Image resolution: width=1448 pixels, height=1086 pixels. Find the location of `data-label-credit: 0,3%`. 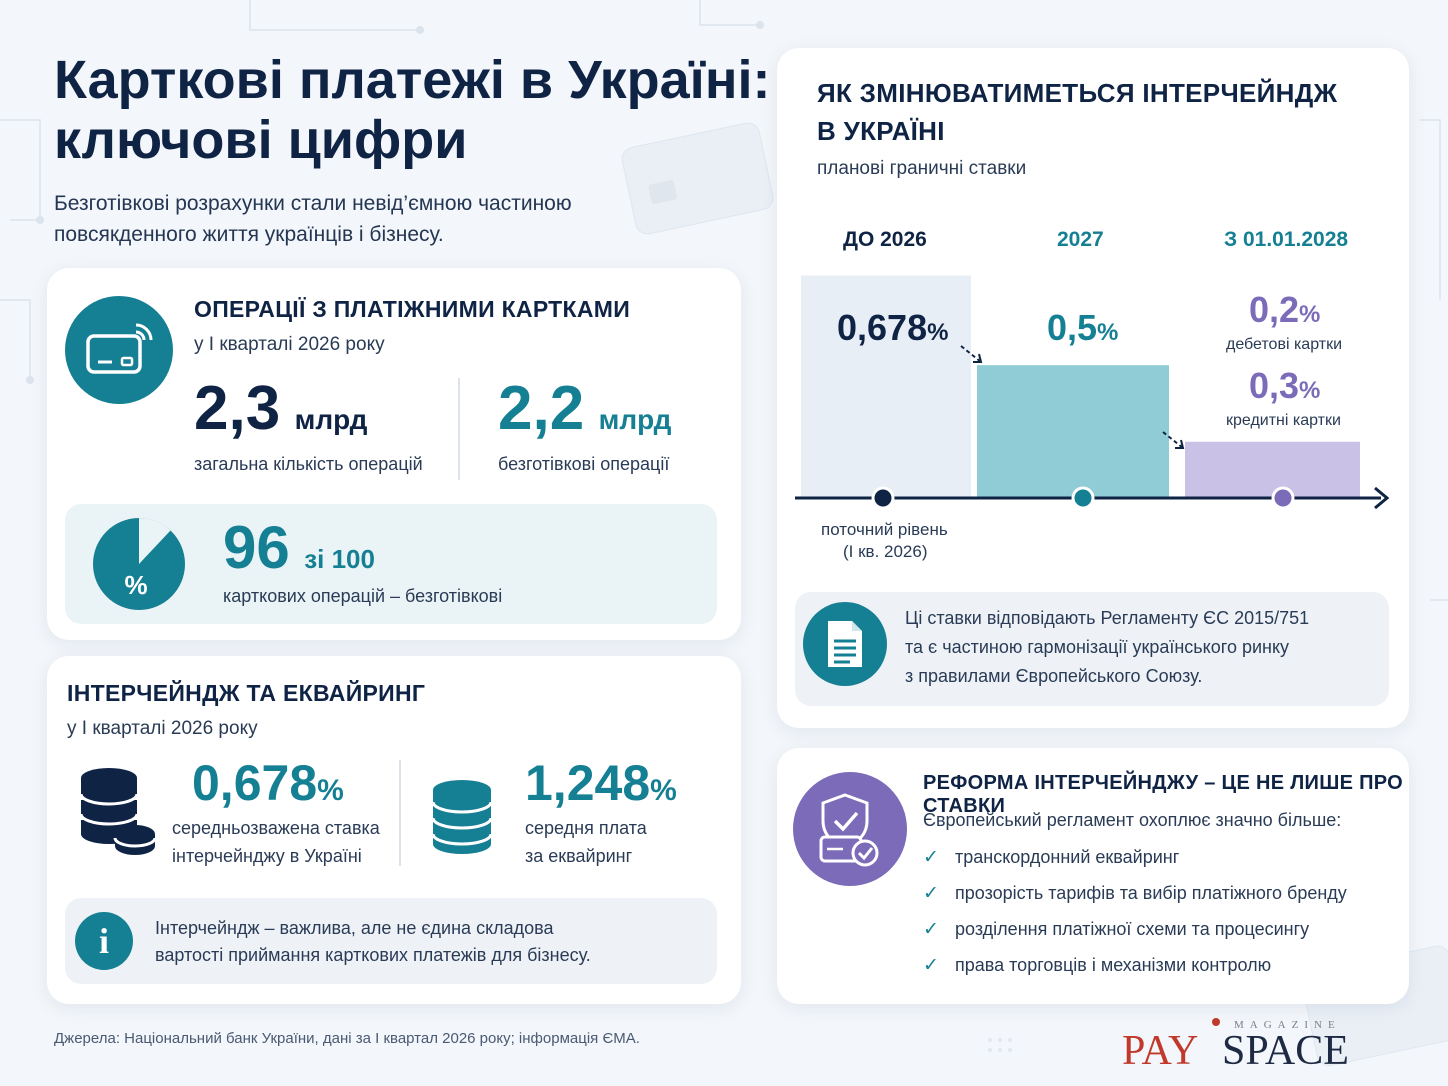

data-label-credit: 0,3% is located at coordinates (1284, 386).